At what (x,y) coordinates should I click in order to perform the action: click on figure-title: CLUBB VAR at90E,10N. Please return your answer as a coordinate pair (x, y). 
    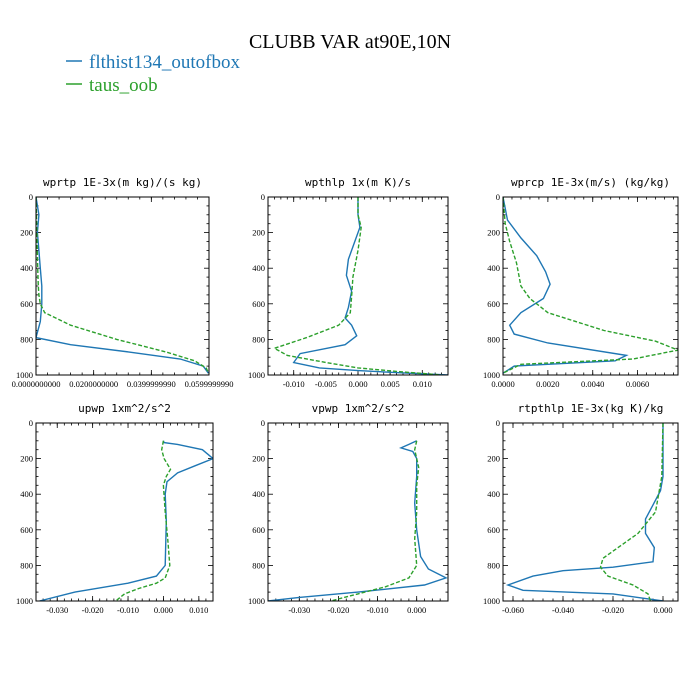
    Looking at the image, I should click on (350, 42).